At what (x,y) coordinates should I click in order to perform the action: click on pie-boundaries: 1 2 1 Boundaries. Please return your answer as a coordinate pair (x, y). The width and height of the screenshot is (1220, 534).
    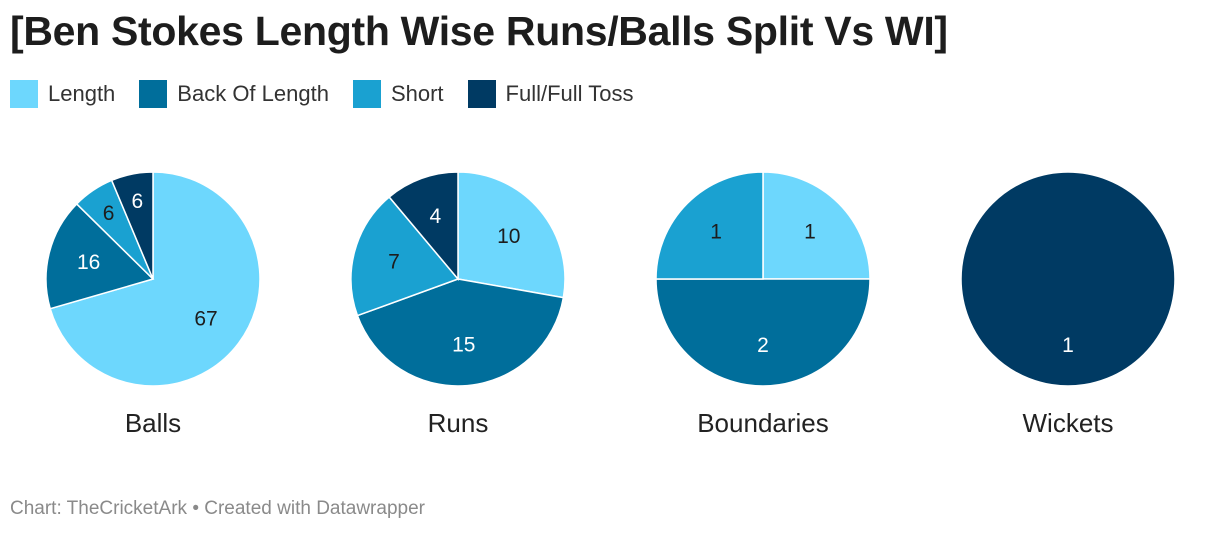
    Looking at the image, I should click on (763, 304).